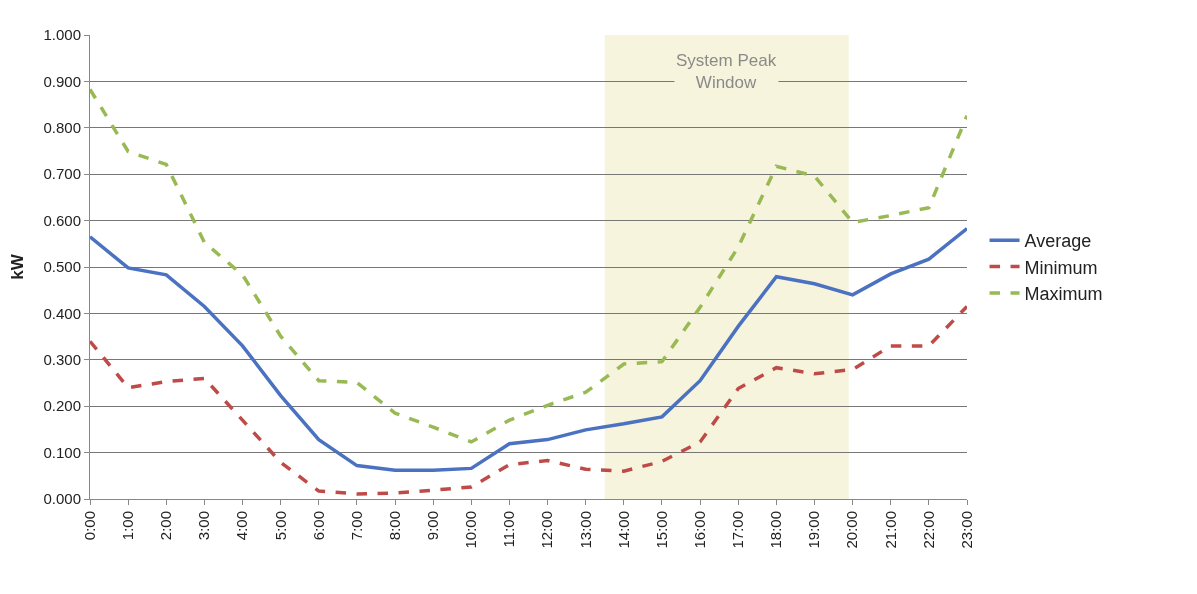  I want to click on y-tick-label: 0.600, so click(62, 220).